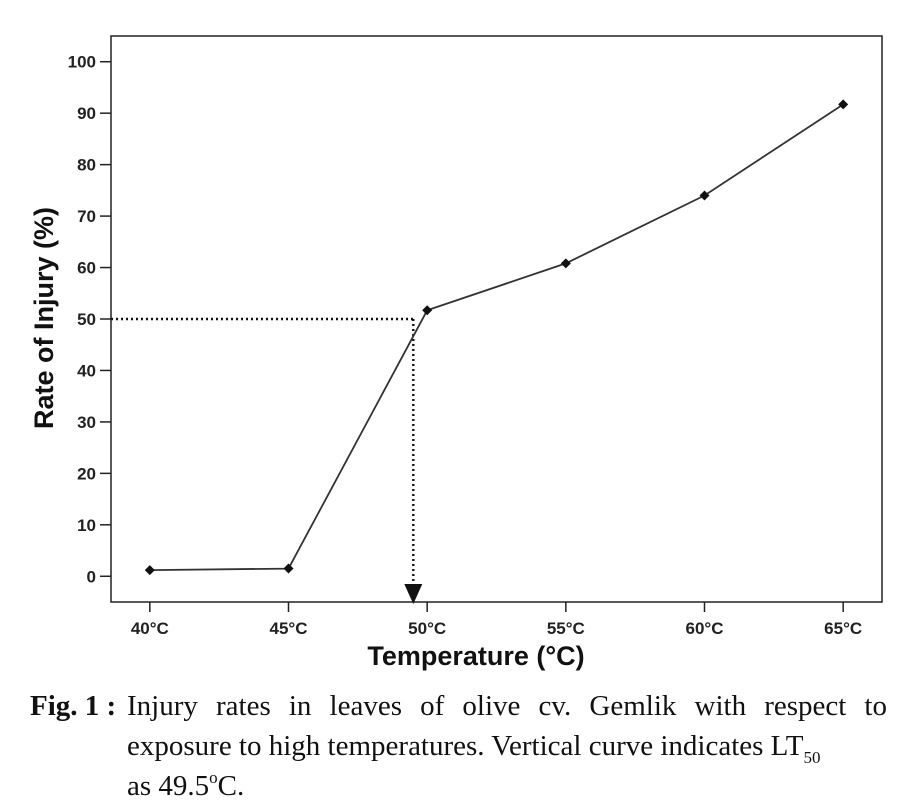  Describe the element at coordinates (267, 460) in the screenshot. I see `lt50-guides` at that location.